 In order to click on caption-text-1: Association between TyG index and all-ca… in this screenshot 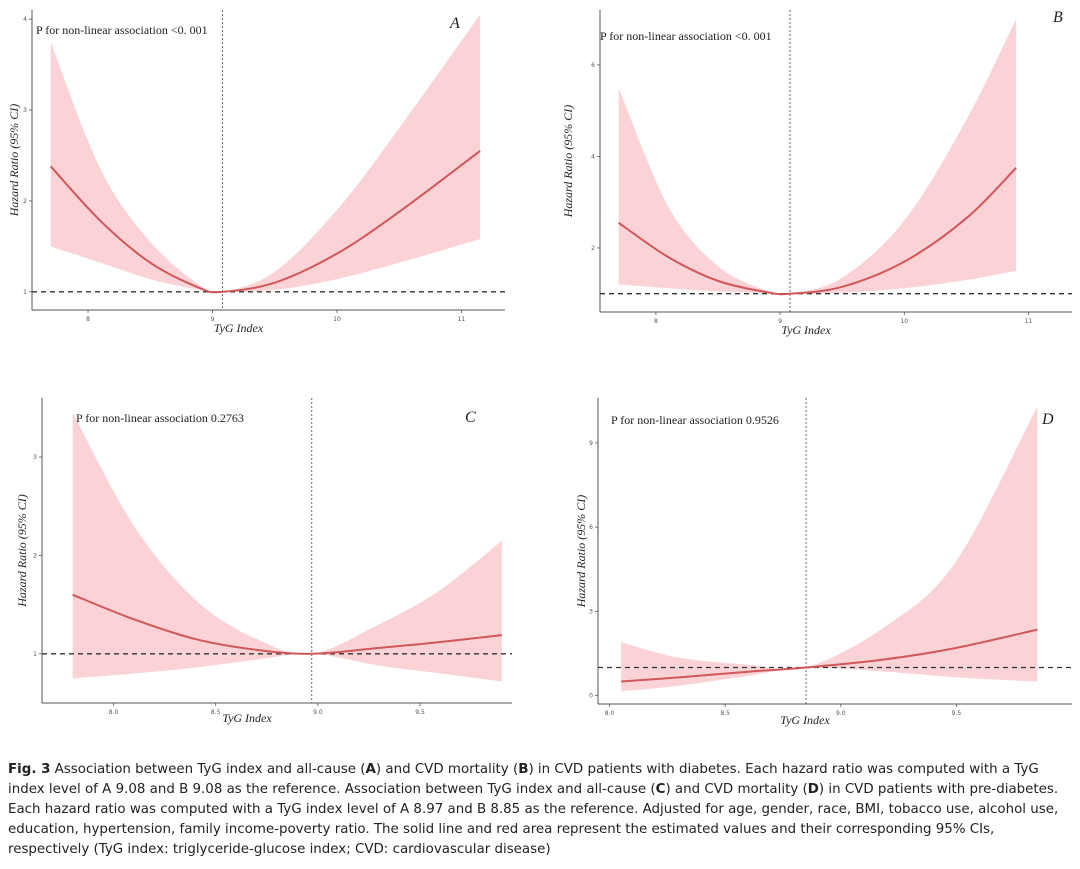, I will do `click(208, 769)`.